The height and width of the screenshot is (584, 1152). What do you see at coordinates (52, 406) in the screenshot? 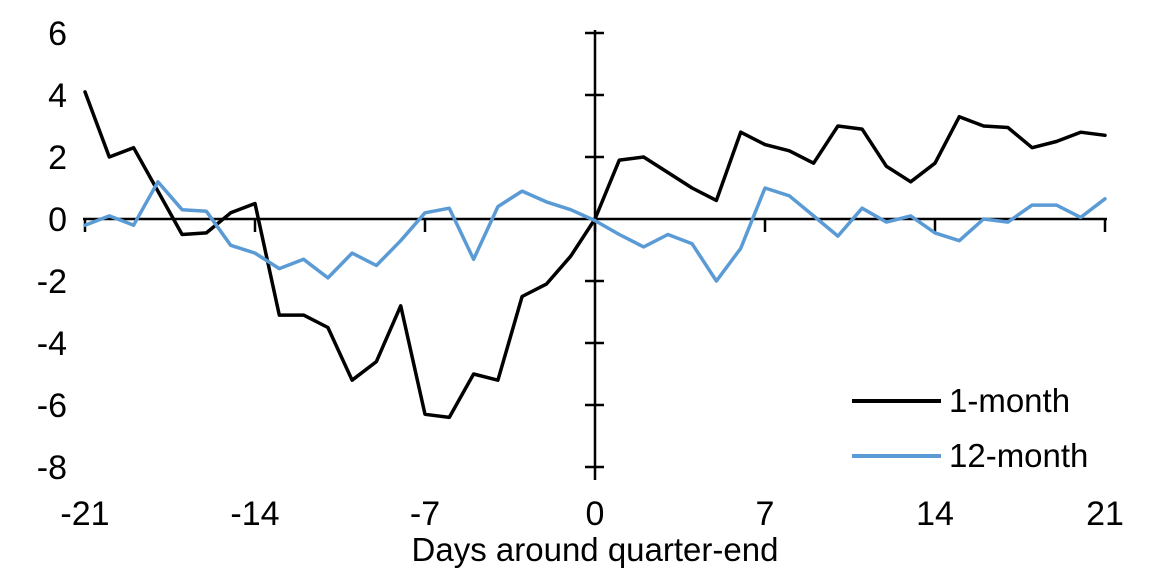
I see `y-tick-label: -6` at bounding box center [52, 406].